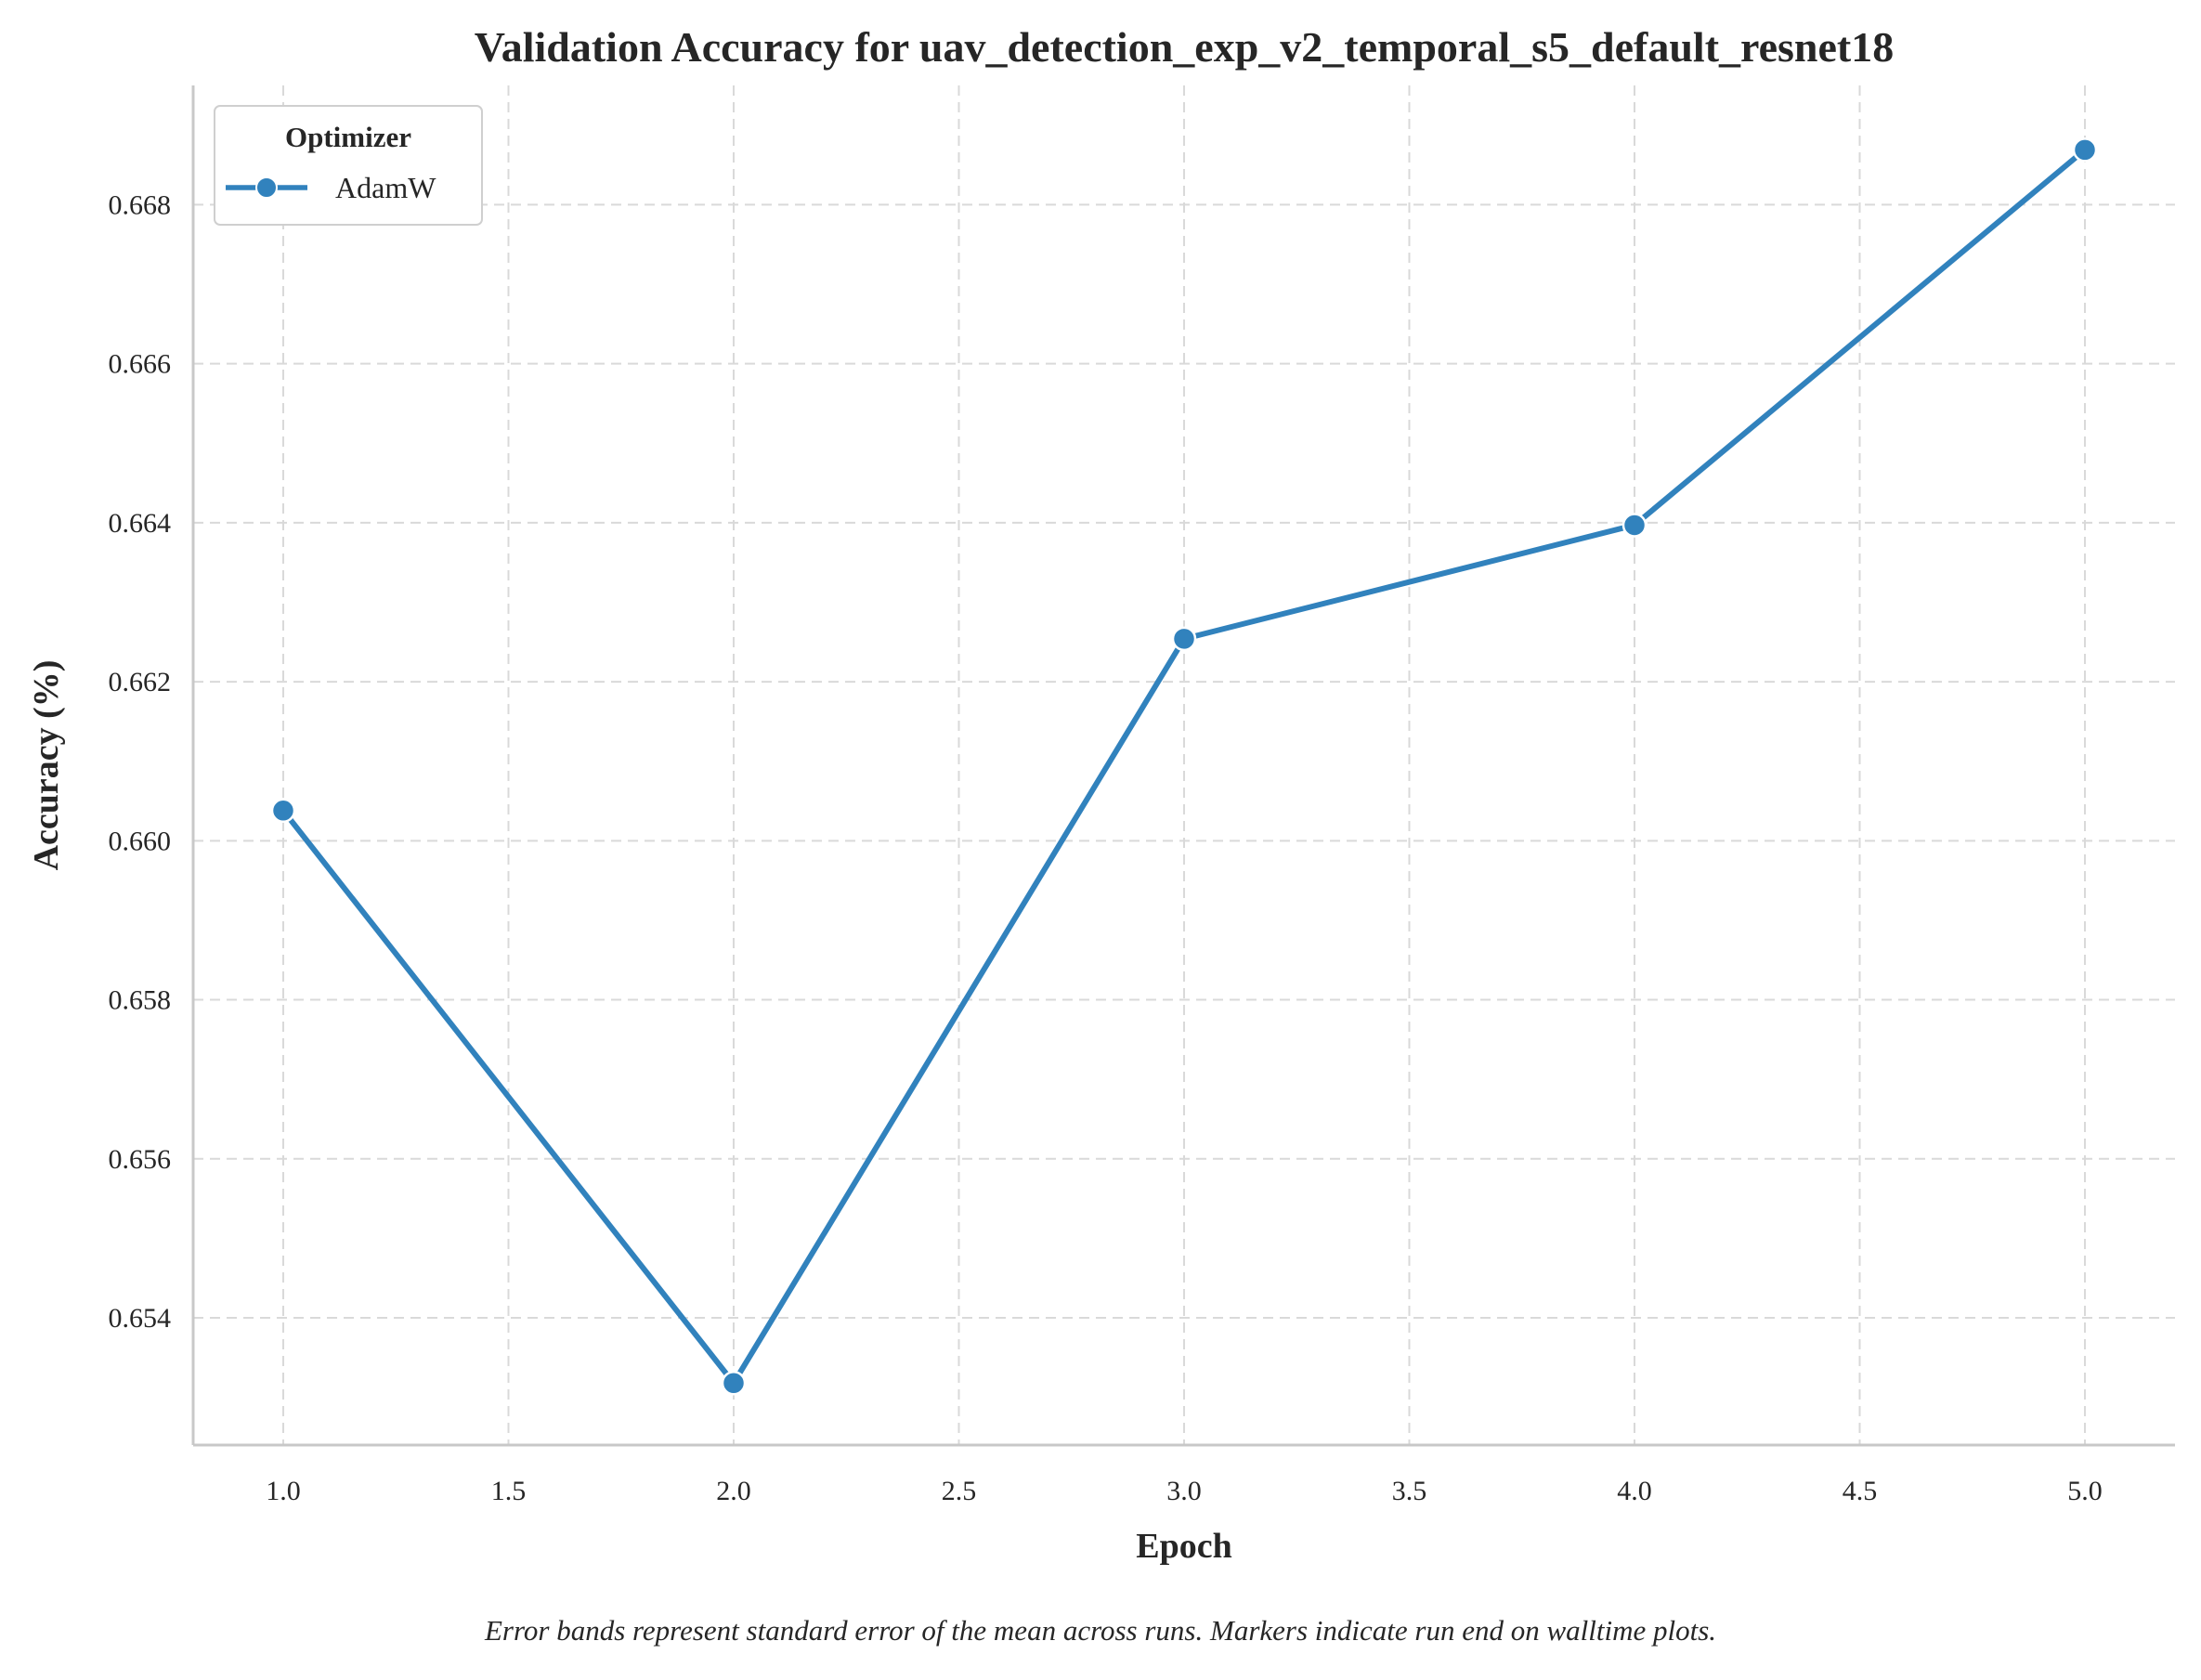  Describe the element at coordinates (959, 1491) in the screenshot. I see `x-tick-label: 2.5` at that location.